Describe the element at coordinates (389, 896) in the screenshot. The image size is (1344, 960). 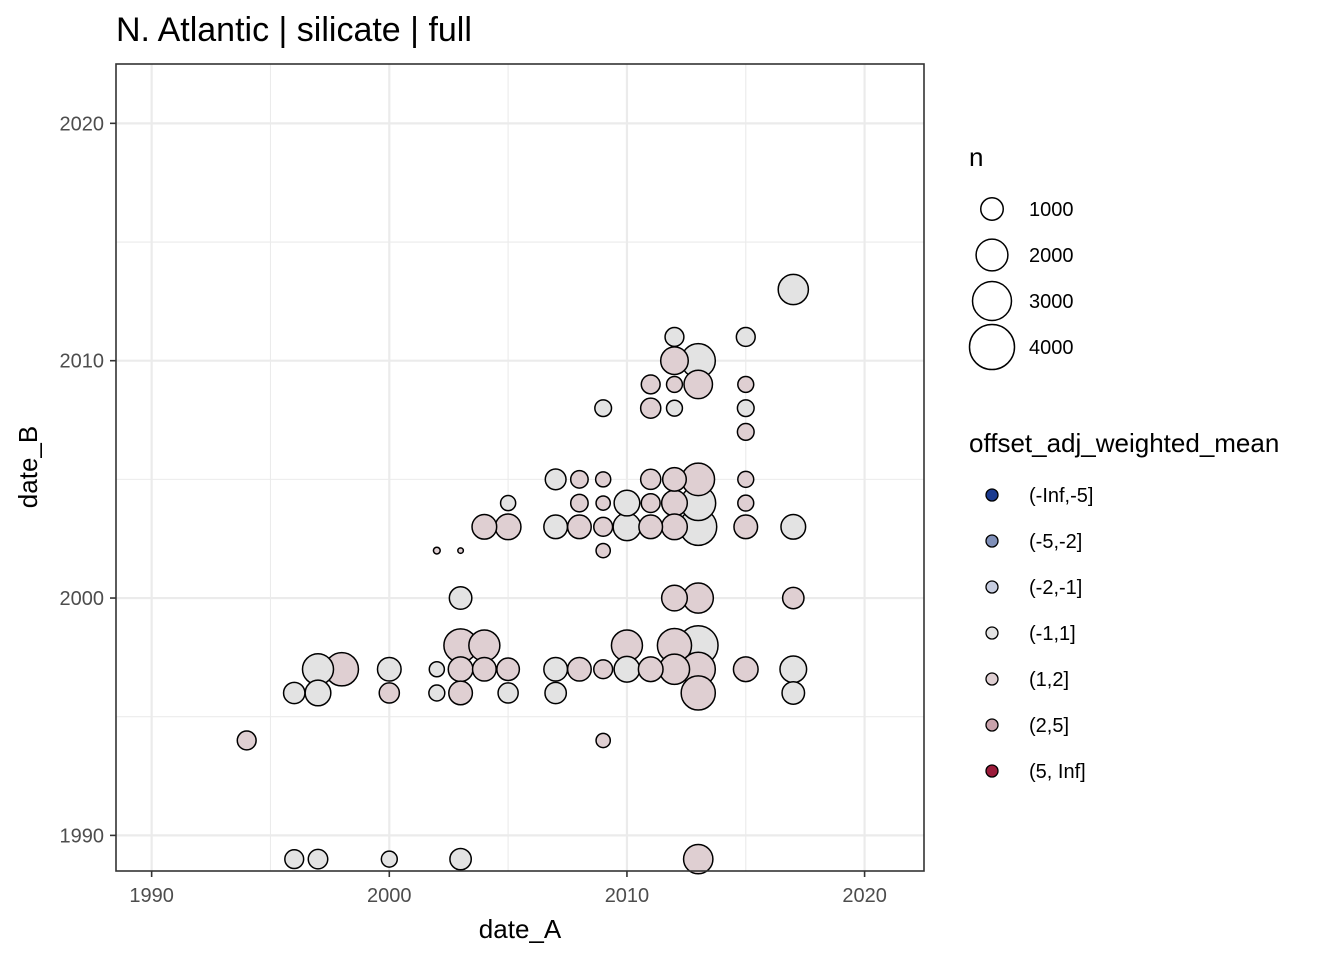
I see `x-tick-label: 2000` at that location.